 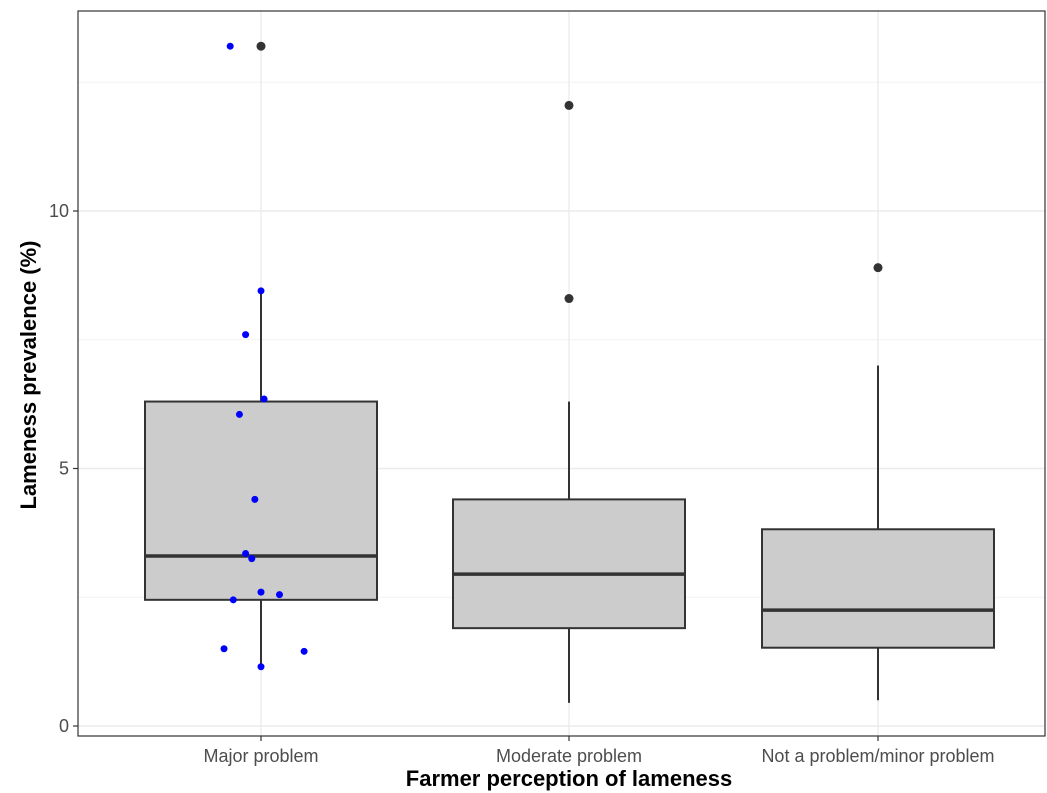 I want to click on y-axis-ticks: 0 5 10, so click(x=63, y=468).